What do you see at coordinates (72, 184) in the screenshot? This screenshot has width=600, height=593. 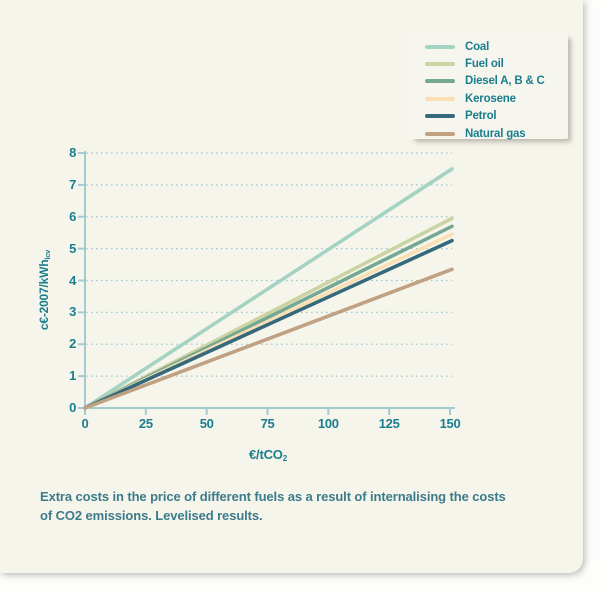 I see `y-tick-label-7: 7` at bounding box center [72, 184].